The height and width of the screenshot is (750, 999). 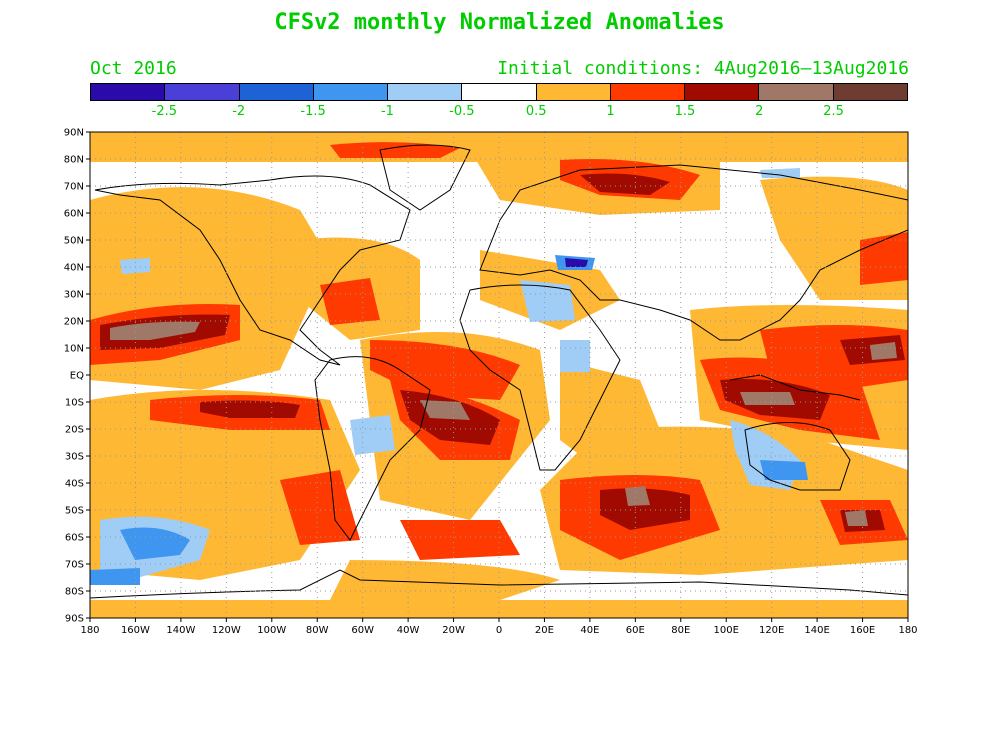 What do you see at coordinates (693, 252) in the screenshot?
I see `coast-eurasia` at bounding box center [693, 252].